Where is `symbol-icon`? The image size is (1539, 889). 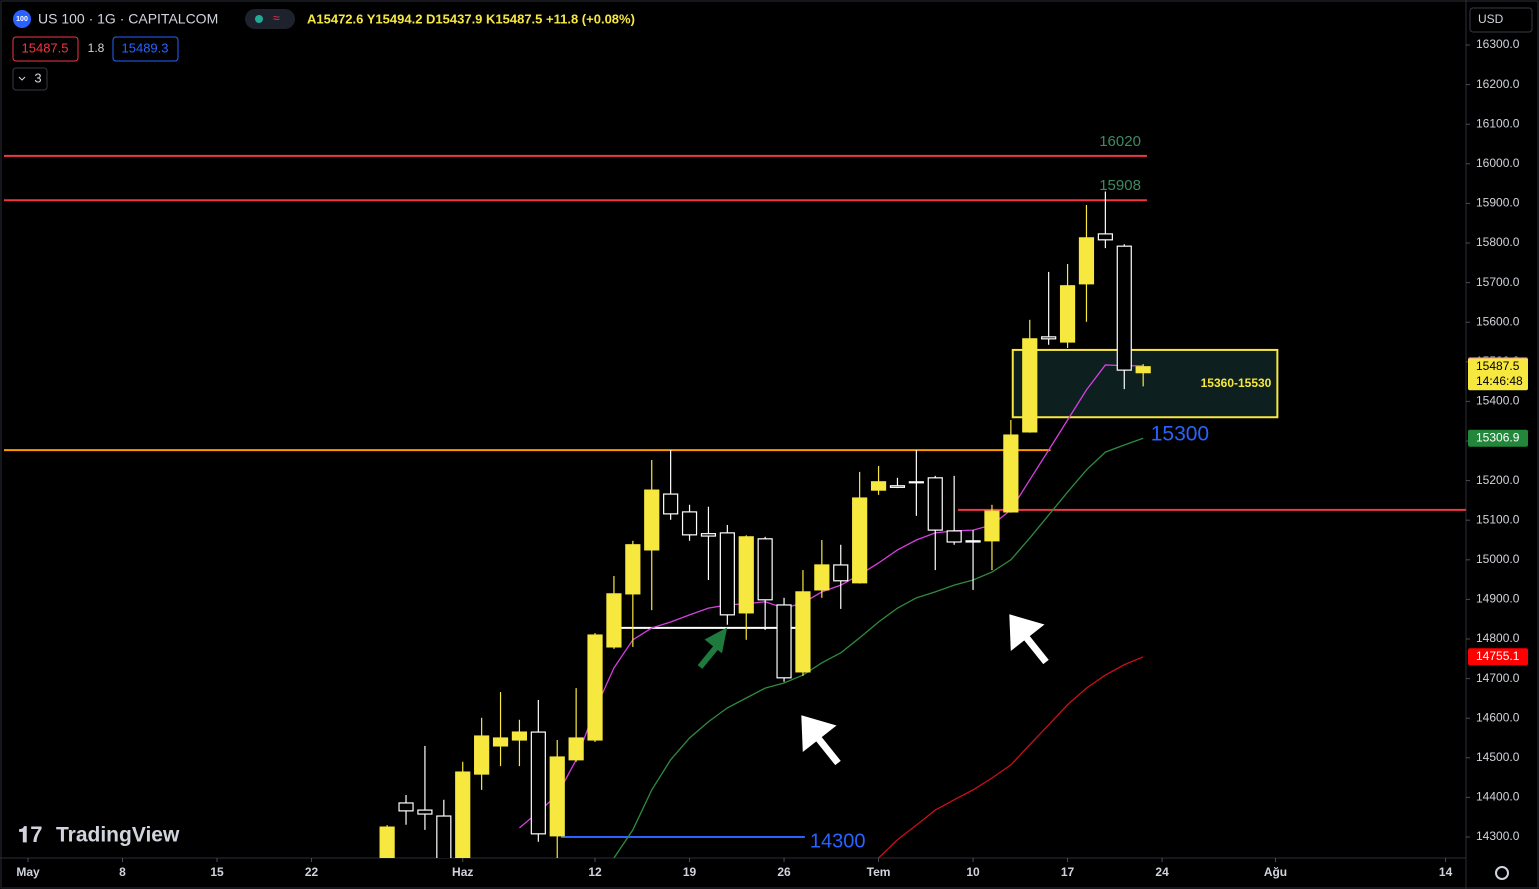
symbol-icon is located at coordinates (22, 19).